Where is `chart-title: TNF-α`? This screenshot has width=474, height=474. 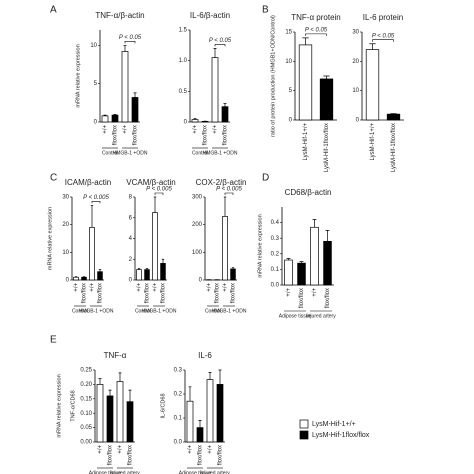 chart-title: TNF-α is located at coordinates (115, 355).